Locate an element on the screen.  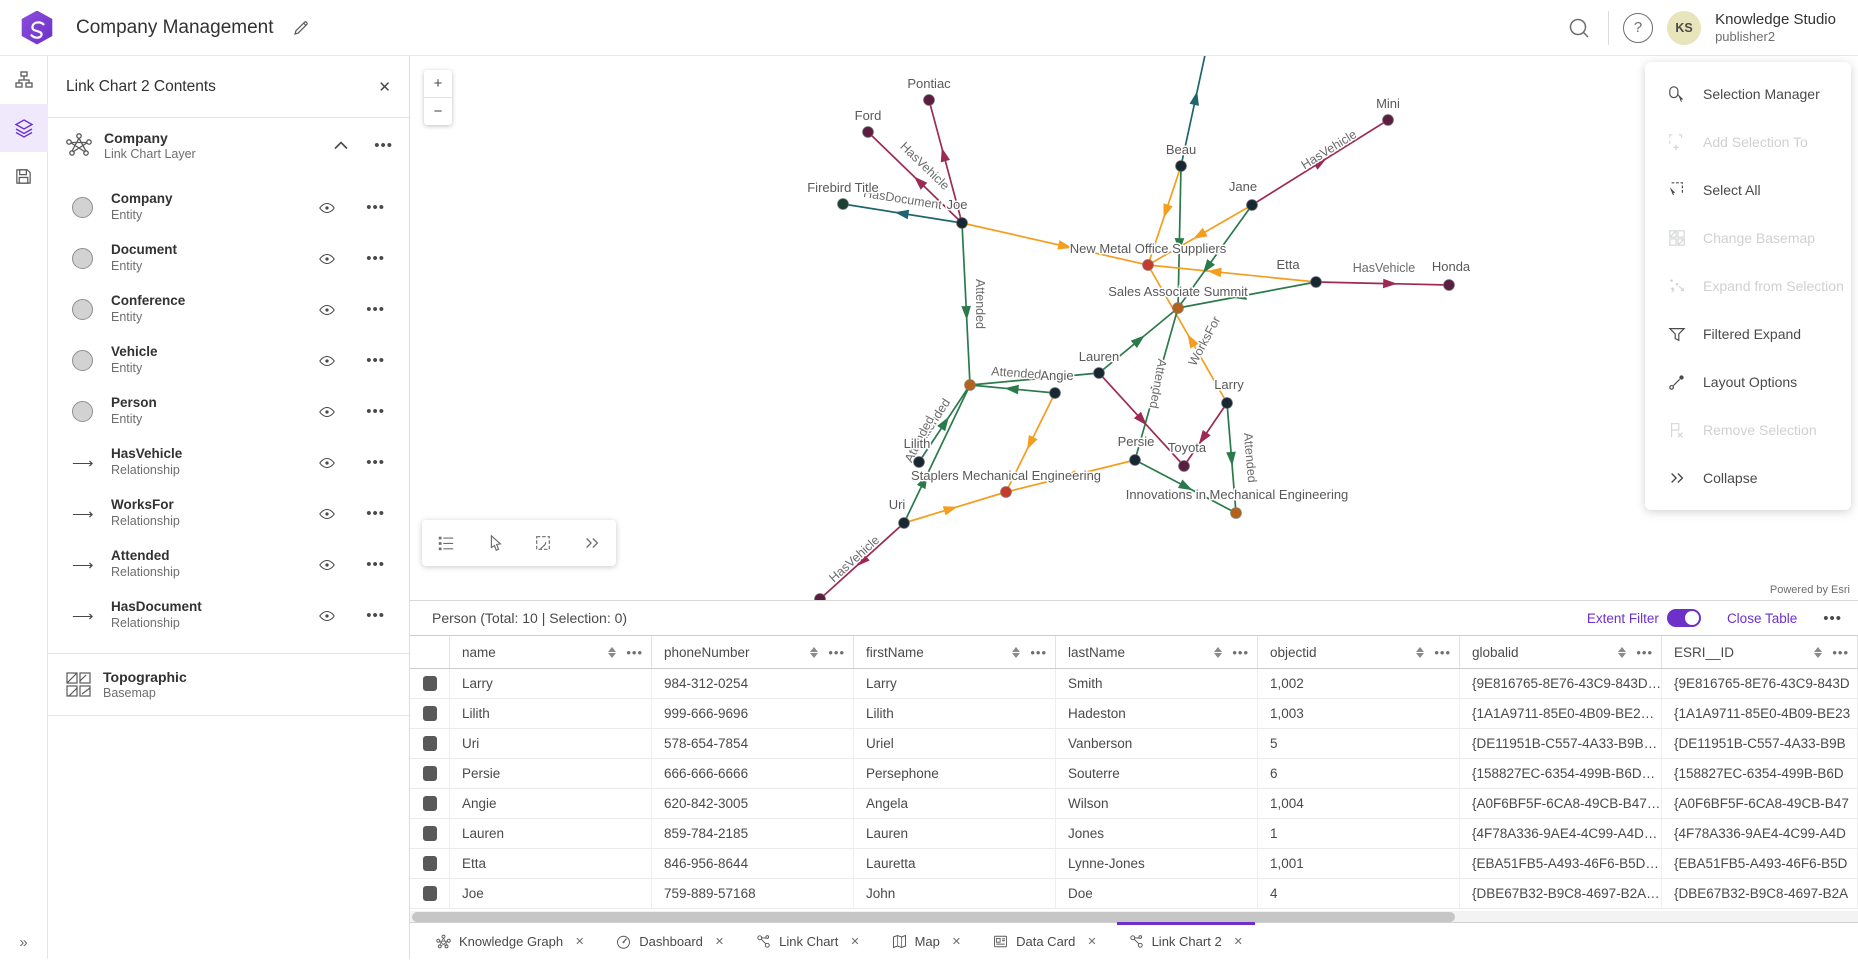
graph-node-honda is located at coordinates (1449, 285).